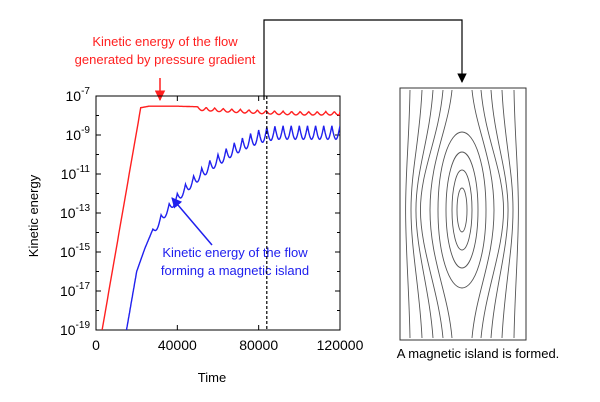  I want to click on y-tick-exponent: -17, so click(83, 286).